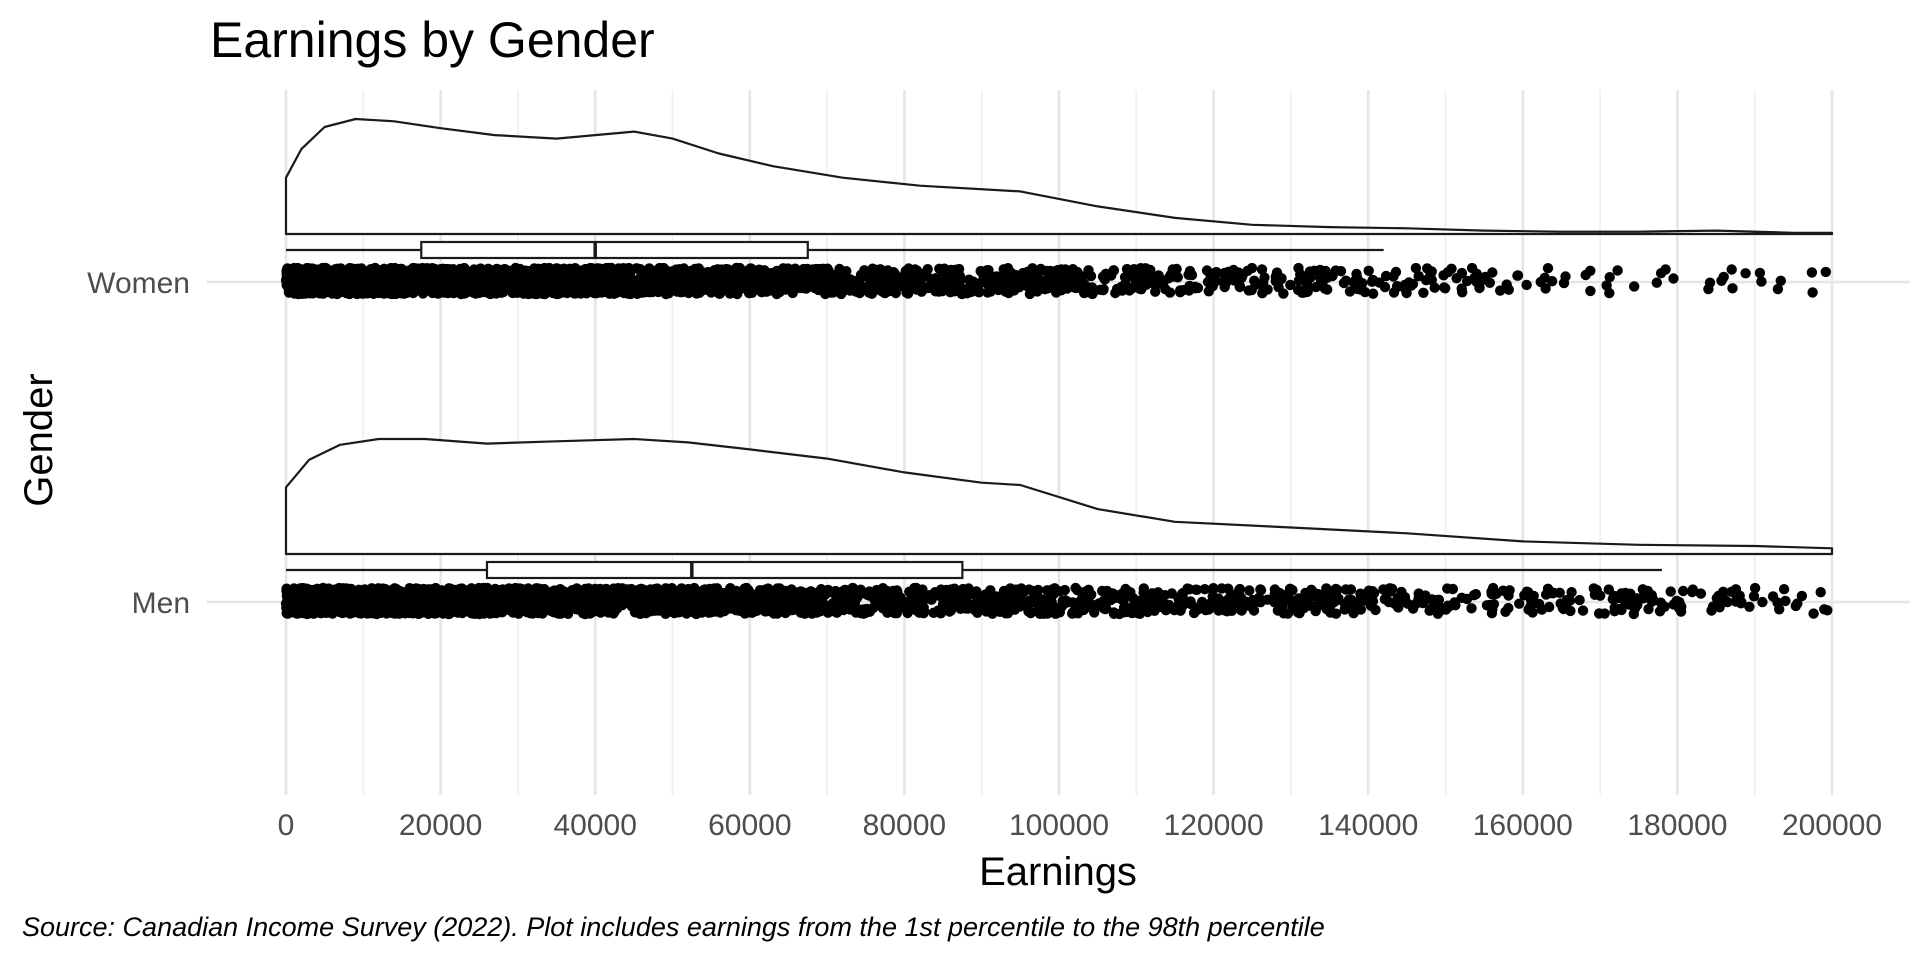 The height and width of the screenshot is (960, 1920). I want to click on box-men, so click(724, 570).